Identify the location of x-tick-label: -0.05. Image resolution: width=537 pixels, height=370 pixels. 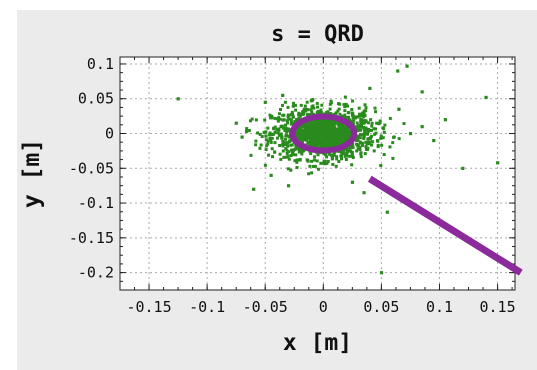
(265, 307).